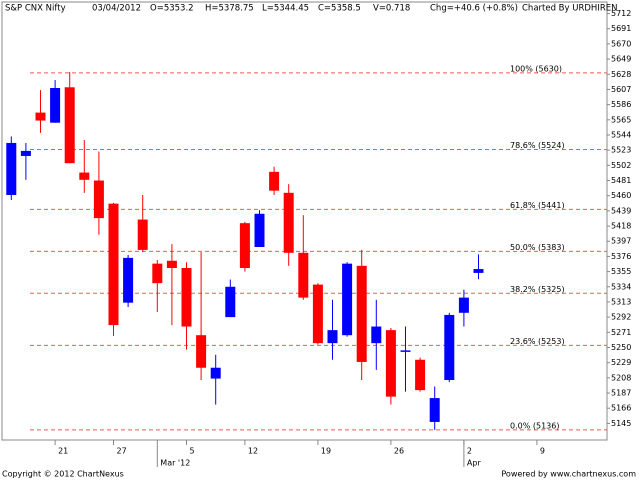 This screenshot has height=480, width=640. Describe the element at coordinates (474, 463) in the screenshot. I see `month-label: Apr` at that location.